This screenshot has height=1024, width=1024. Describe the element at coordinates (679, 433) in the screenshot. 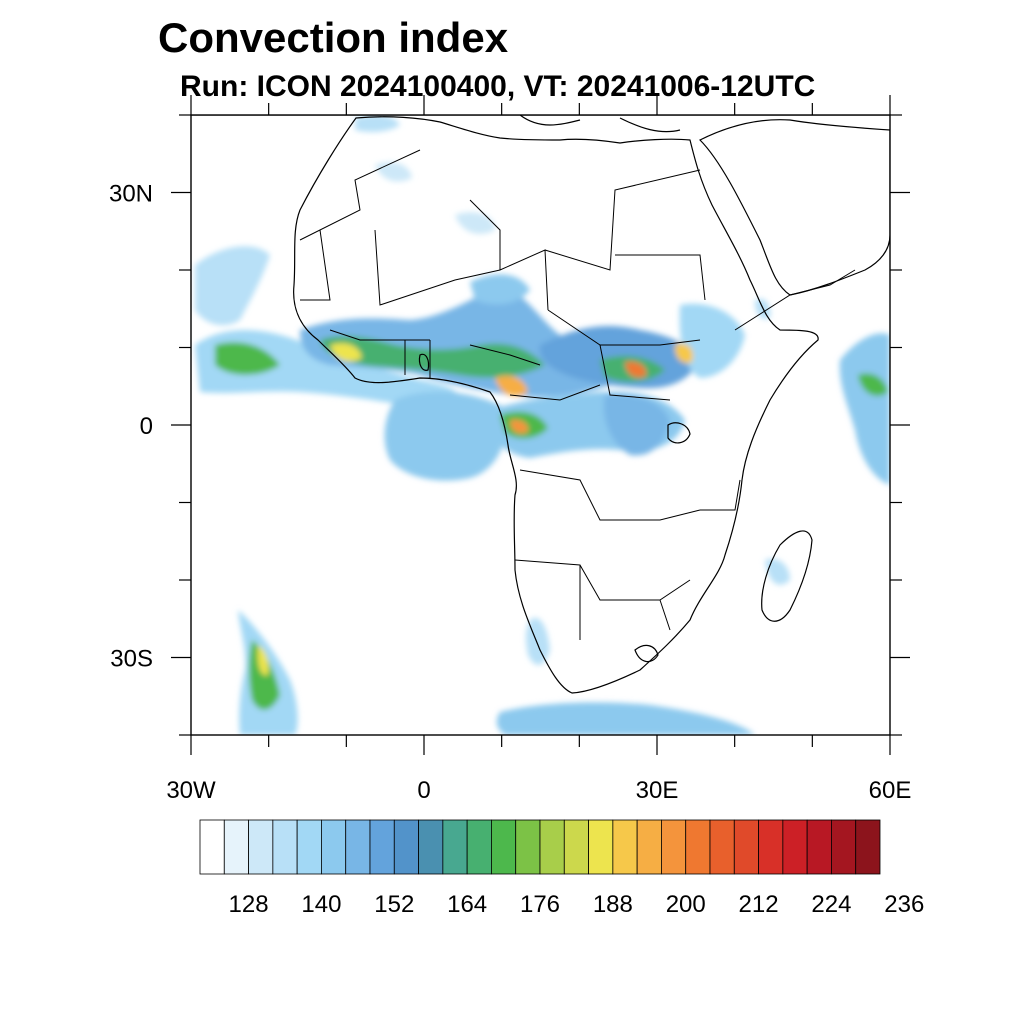

I see `lake-victoria` at that location.